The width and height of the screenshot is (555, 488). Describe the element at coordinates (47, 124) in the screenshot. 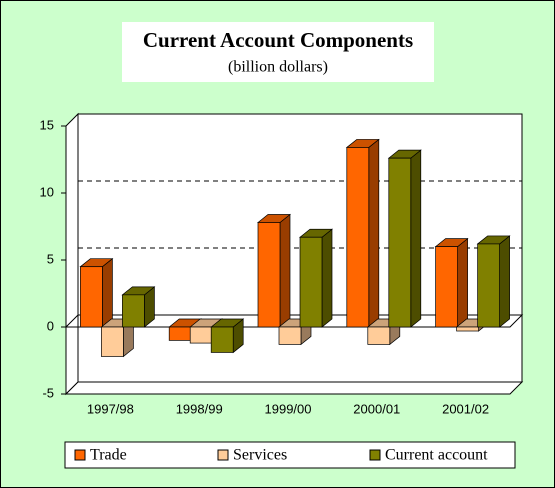

I see `y-tick-label: 15` at that location.